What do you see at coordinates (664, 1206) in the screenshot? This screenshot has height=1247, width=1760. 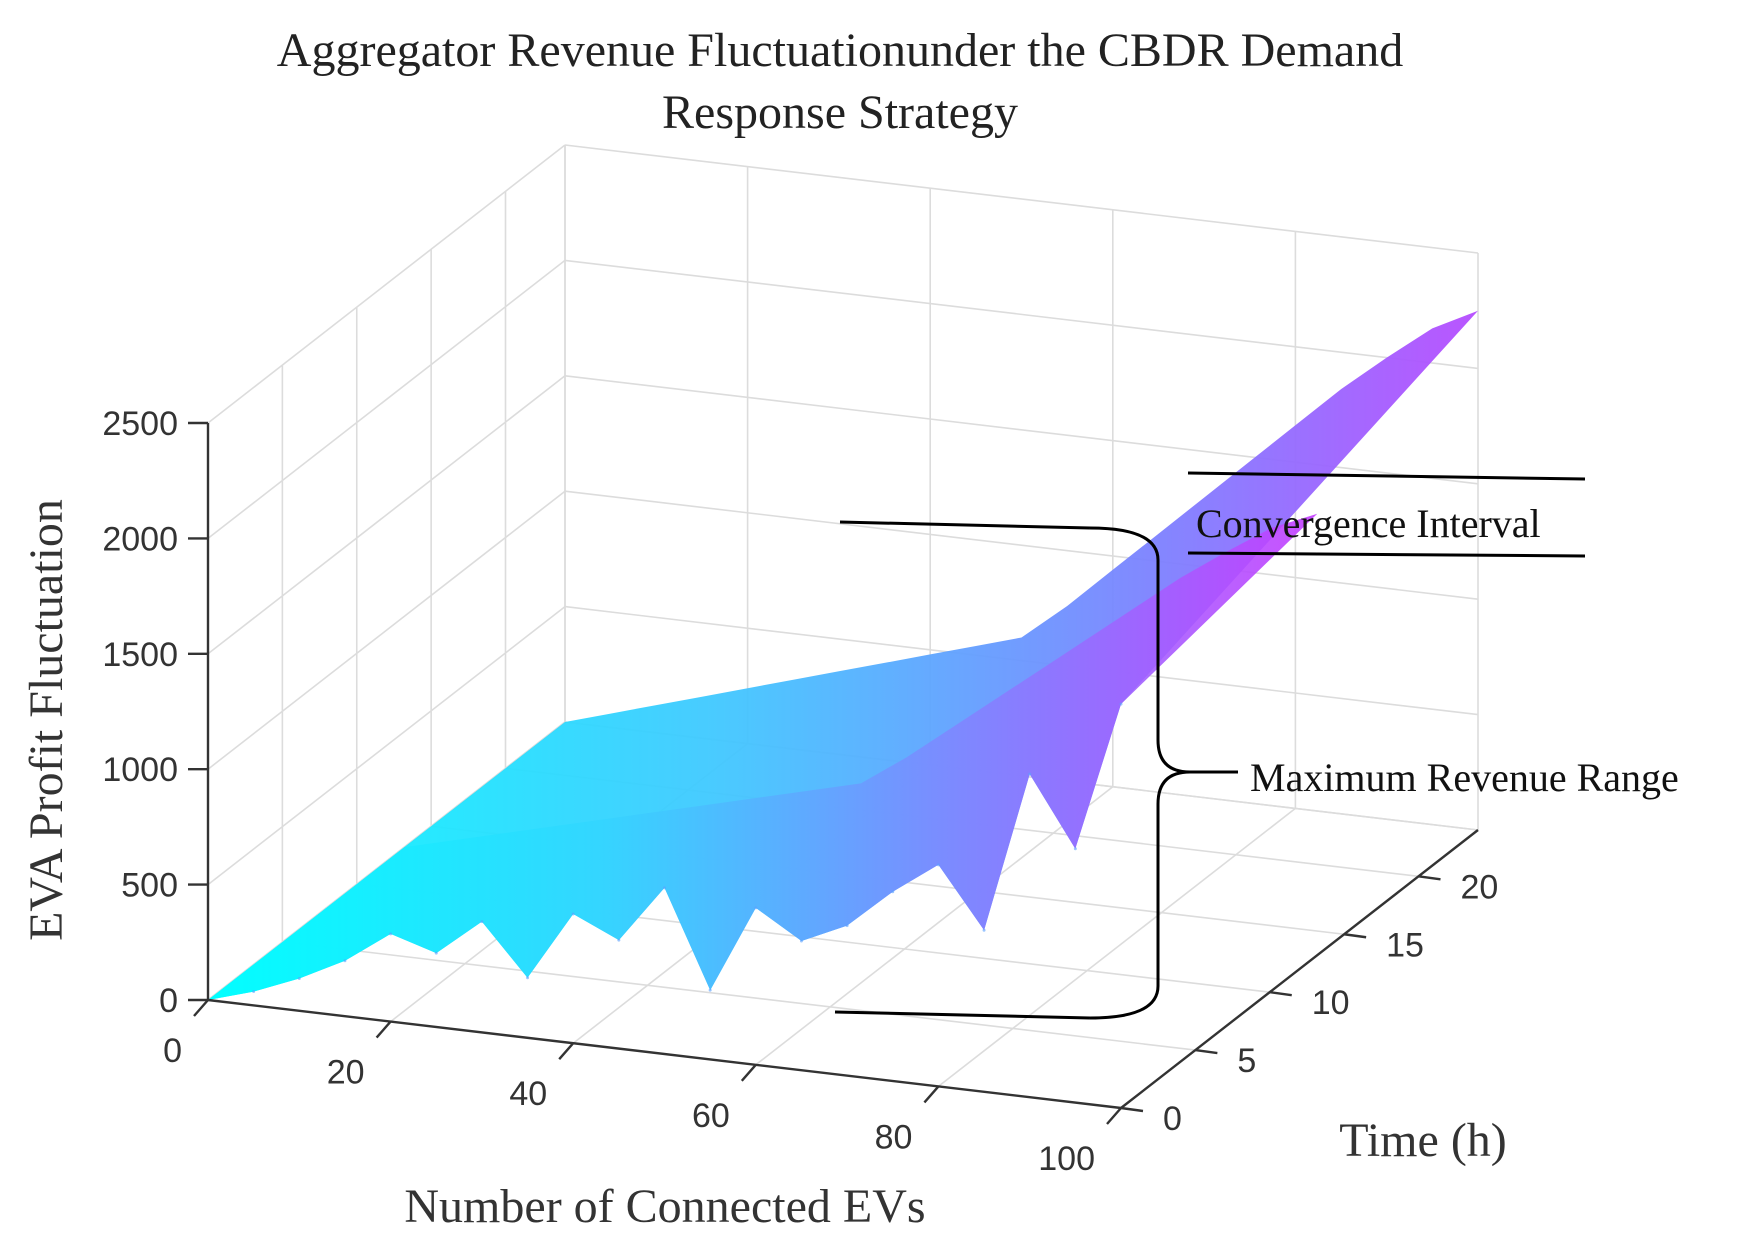 I see `x-axis-label: Number of Connected EVs` at bounding box center [664, 1206].